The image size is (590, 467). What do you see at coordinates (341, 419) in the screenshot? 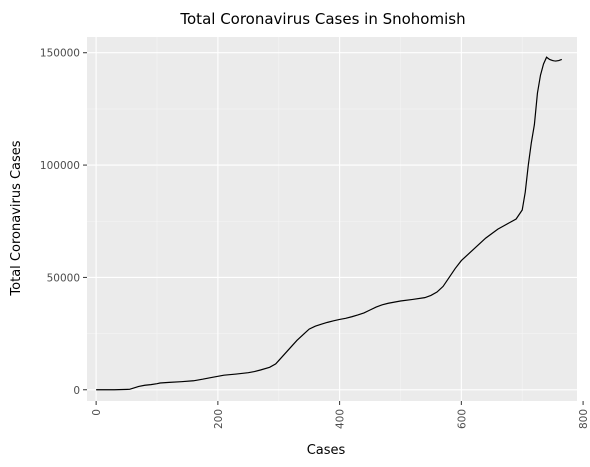
I see `x-tick-label: 400` at bounding box center [341, 419].